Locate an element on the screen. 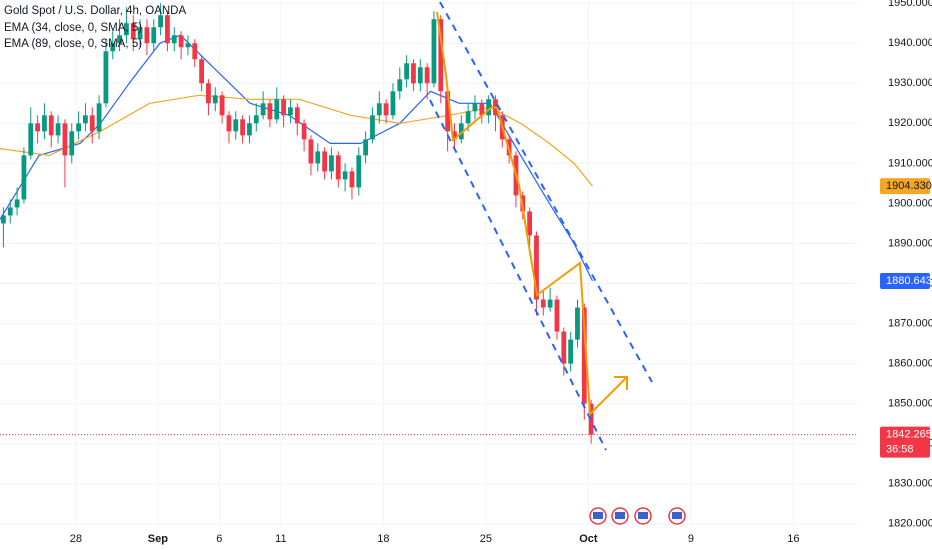 The image size is (932, 550). y-tick-label: 1900.000 is located at coordinates (910, 203).